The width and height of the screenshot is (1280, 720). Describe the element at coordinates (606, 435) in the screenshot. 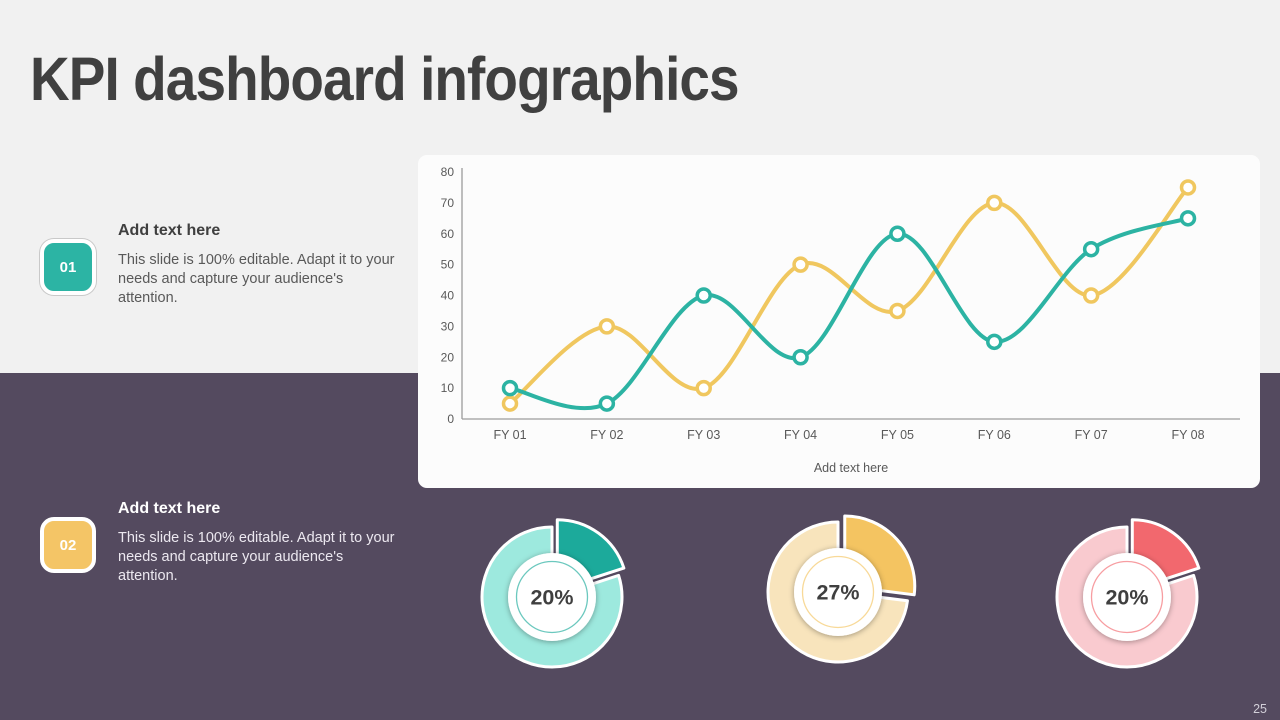

I see `x-tick-label: FY 02` at that location.